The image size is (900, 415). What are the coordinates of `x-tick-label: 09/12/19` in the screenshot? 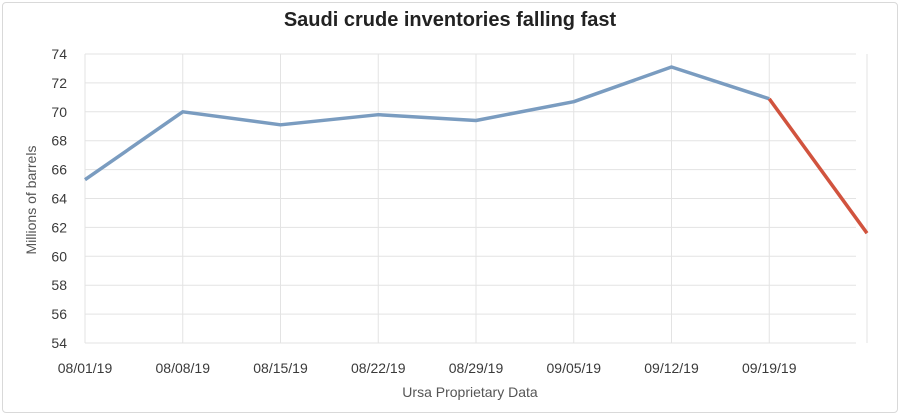 It's located at (671, 368).